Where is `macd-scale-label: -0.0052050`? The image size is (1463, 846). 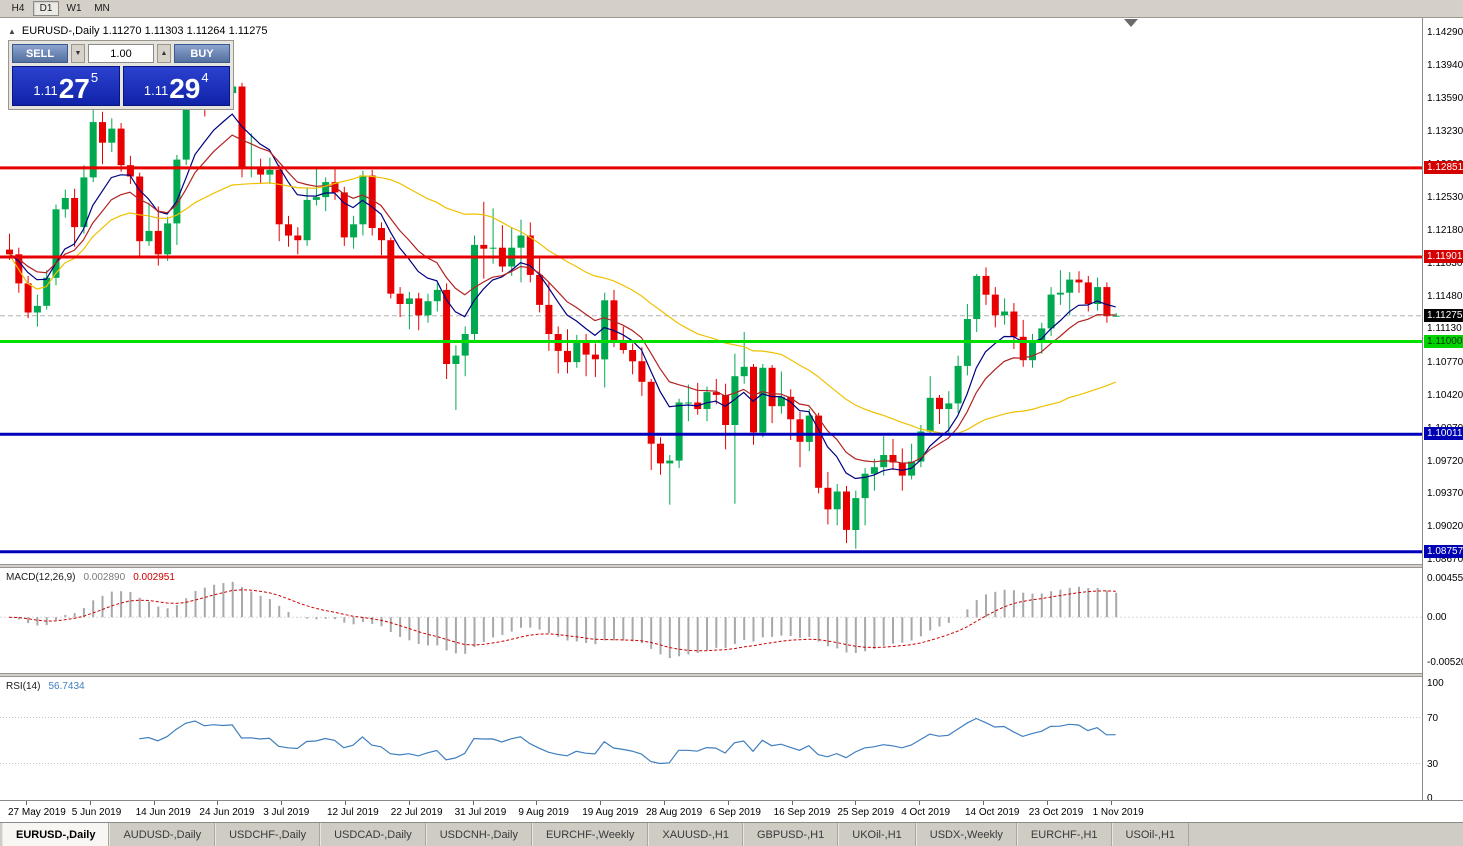 macd-scale-label: -0.0052050 is located at coordinates (1445, 662).